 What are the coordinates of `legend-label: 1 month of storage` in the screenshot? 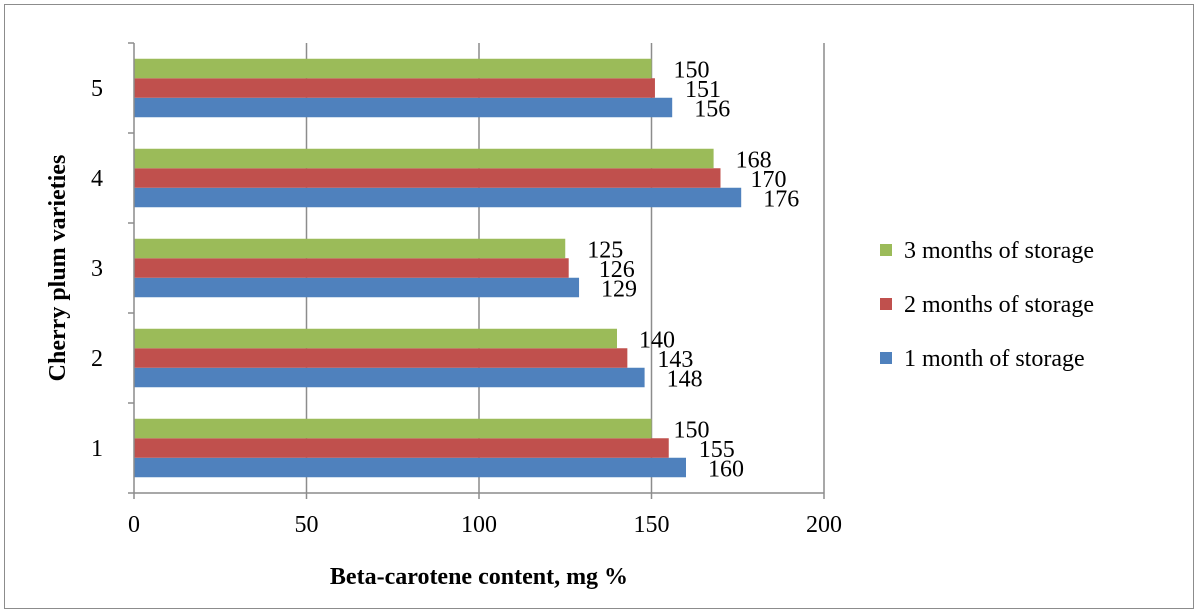 It's located at (994, 359).